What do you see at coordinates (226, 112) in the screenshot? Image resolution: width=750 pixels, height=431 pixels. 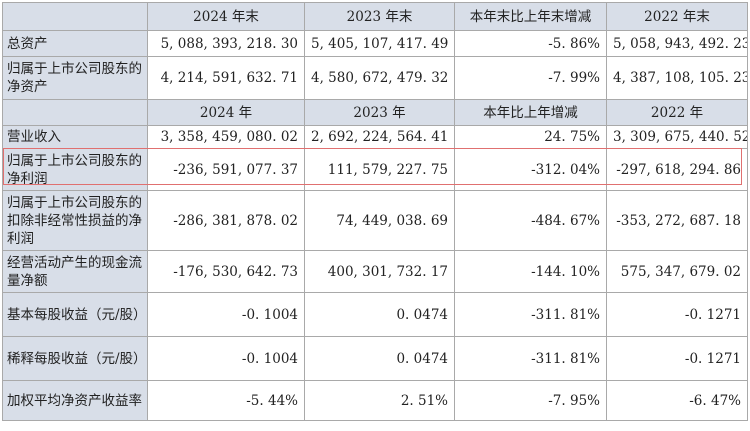 I see `header-cell-2024: 2024 年` at bounding box center [226, 112].